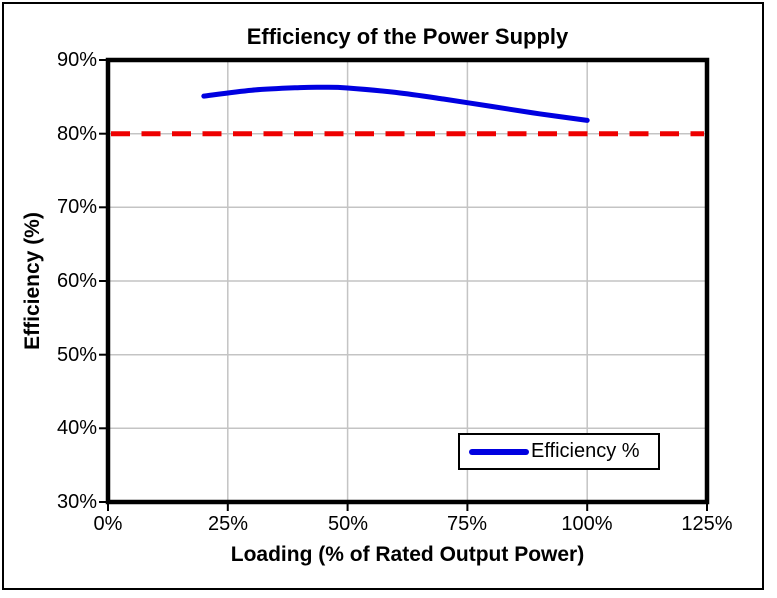 This screenshot has width=777, height=598. What do you see at coordinates (587, 524) in the screenshot?
I see `x-tick-label: 100%` at bounding box center [587, 524].